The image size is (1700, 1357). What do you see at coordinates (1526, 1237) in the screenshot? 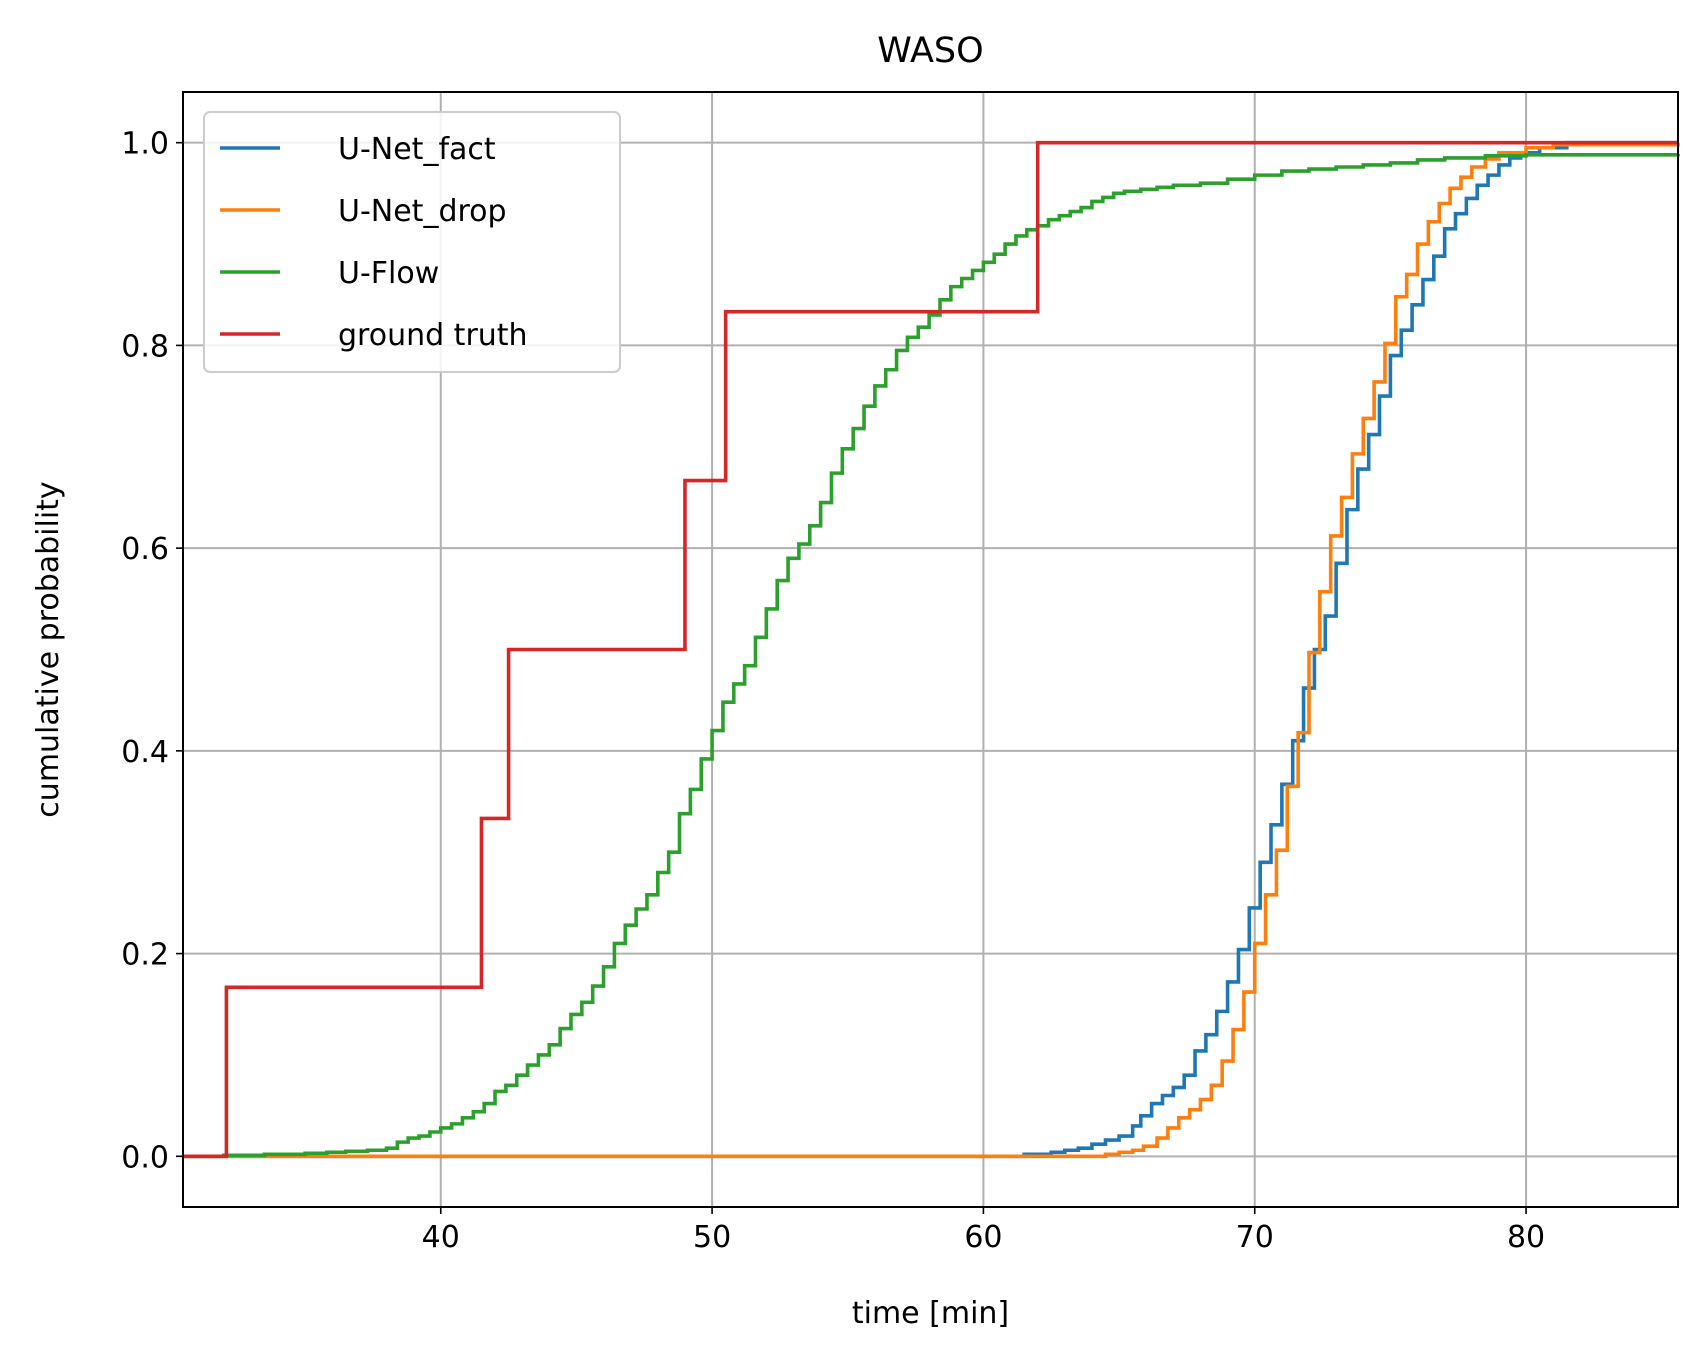
I see `x-tick-label: 80` at bounding box center [1526, 1237].